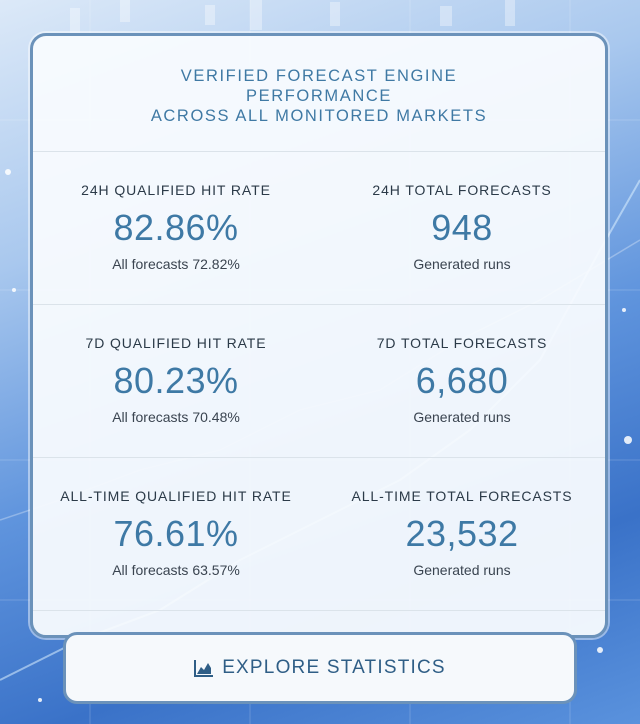 Image resolution: width=640 pixels, height=724 pixels. I want to click on stat-7d-total-forecasts: 7D TOTAL FORECASTS 6,680 Generated runs, so click(462, 381).